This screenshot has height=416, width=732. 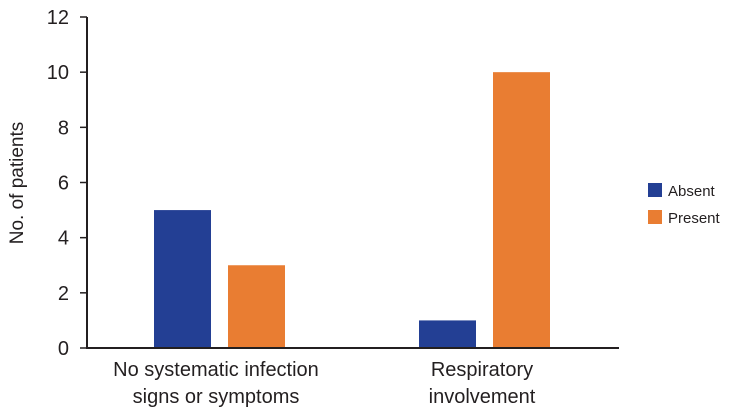 What do you see at coordinates (216, 370) in the screenshot?
I see `x-tick-label: No systematic infection` at bounding box center [216, 370].